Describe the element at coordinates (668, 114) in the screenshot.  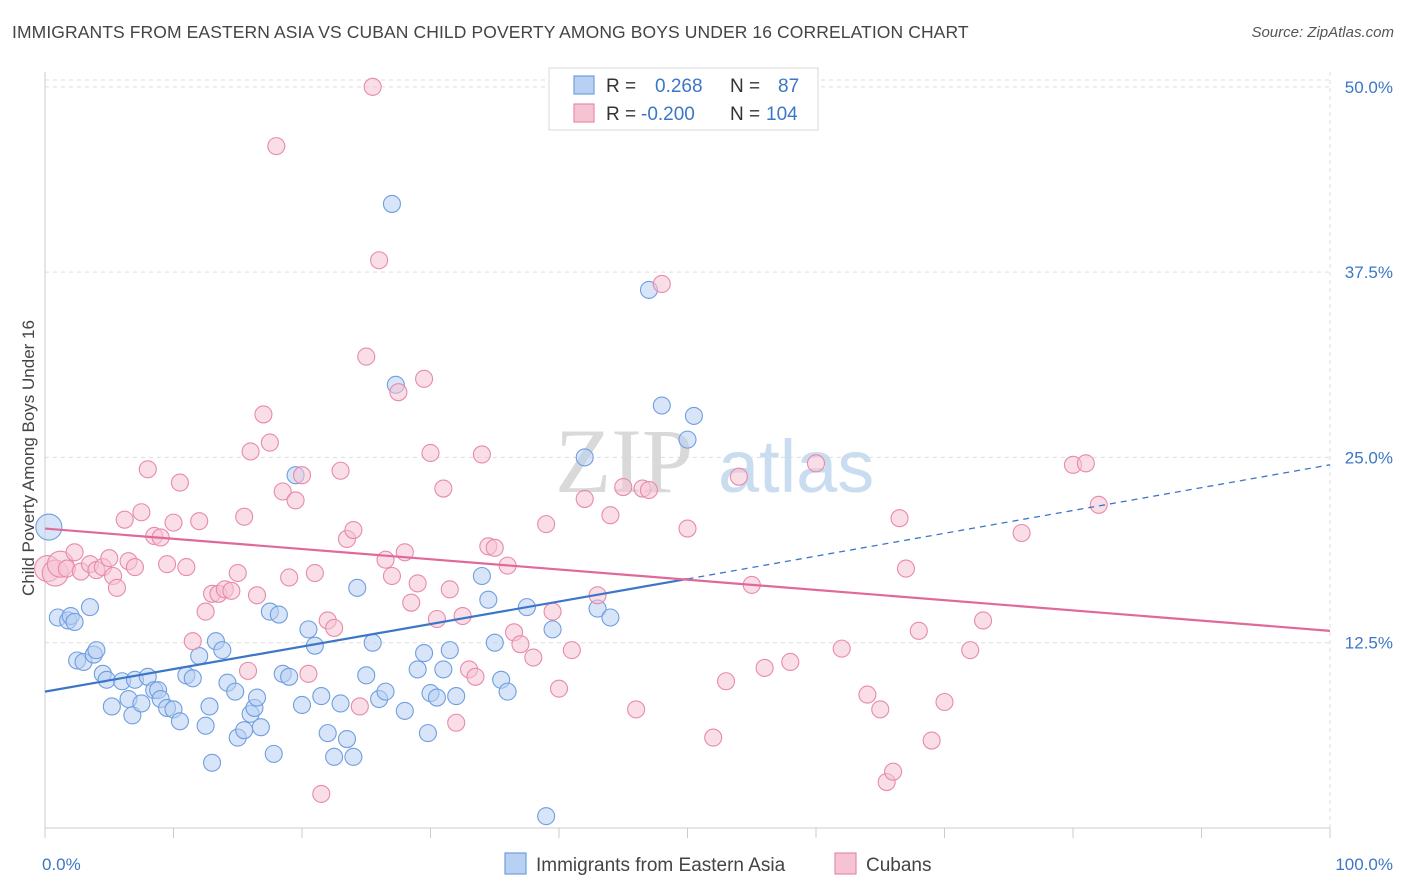
I see `legend-r-value-cubans: -0.200` at that location.